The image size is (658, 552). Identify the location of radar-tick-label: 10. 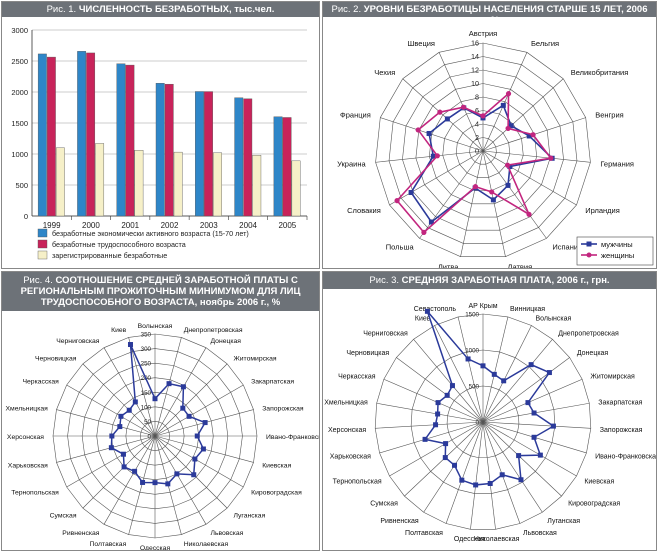
(475, 83).